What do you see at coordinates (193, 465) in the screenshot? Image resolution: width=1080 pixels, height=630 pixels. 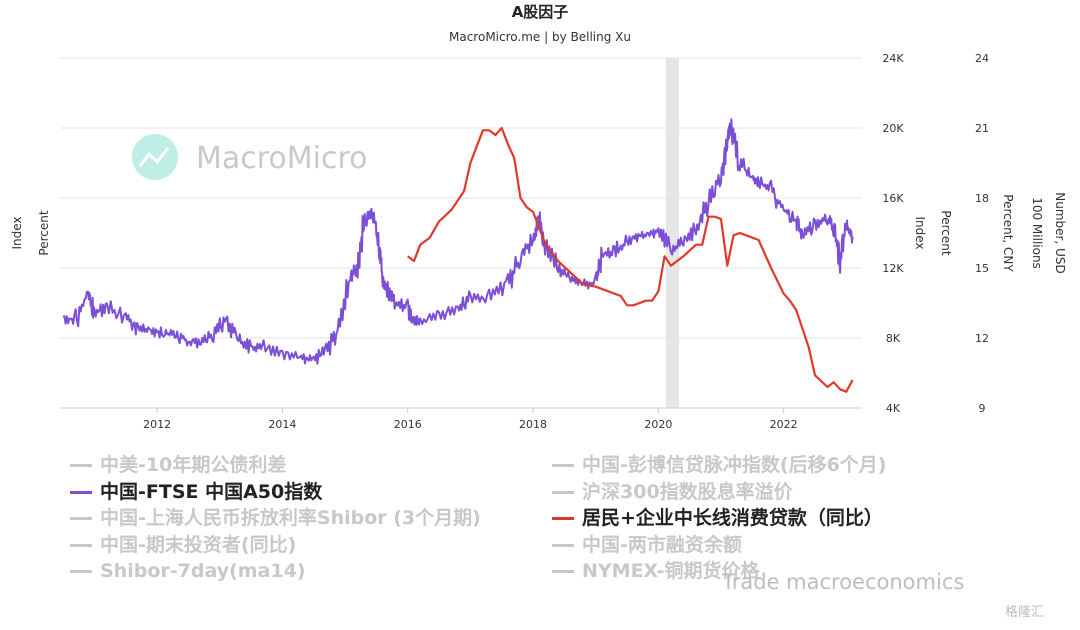 I see `legend-label: 中美-10年期公债利差` at bounding box center [193, 465].